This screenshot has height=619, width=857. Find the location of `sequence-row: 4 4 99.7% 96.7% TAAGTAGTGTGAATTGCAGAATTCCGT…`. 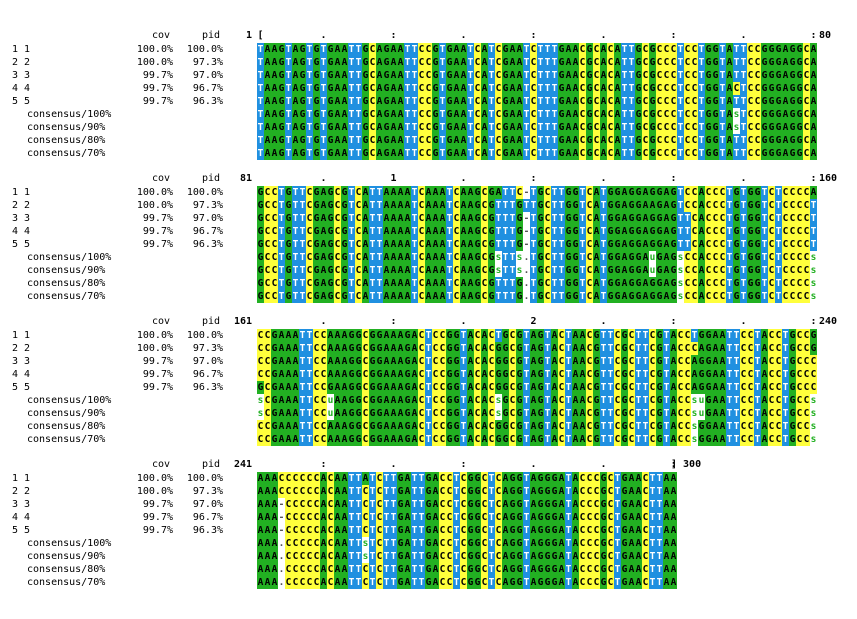

sequence-row: 4 4 99.7% 96.7% TAAGTAGTGTGAATTGCAGAATTCCGT… is located at coordinates (428, 88).